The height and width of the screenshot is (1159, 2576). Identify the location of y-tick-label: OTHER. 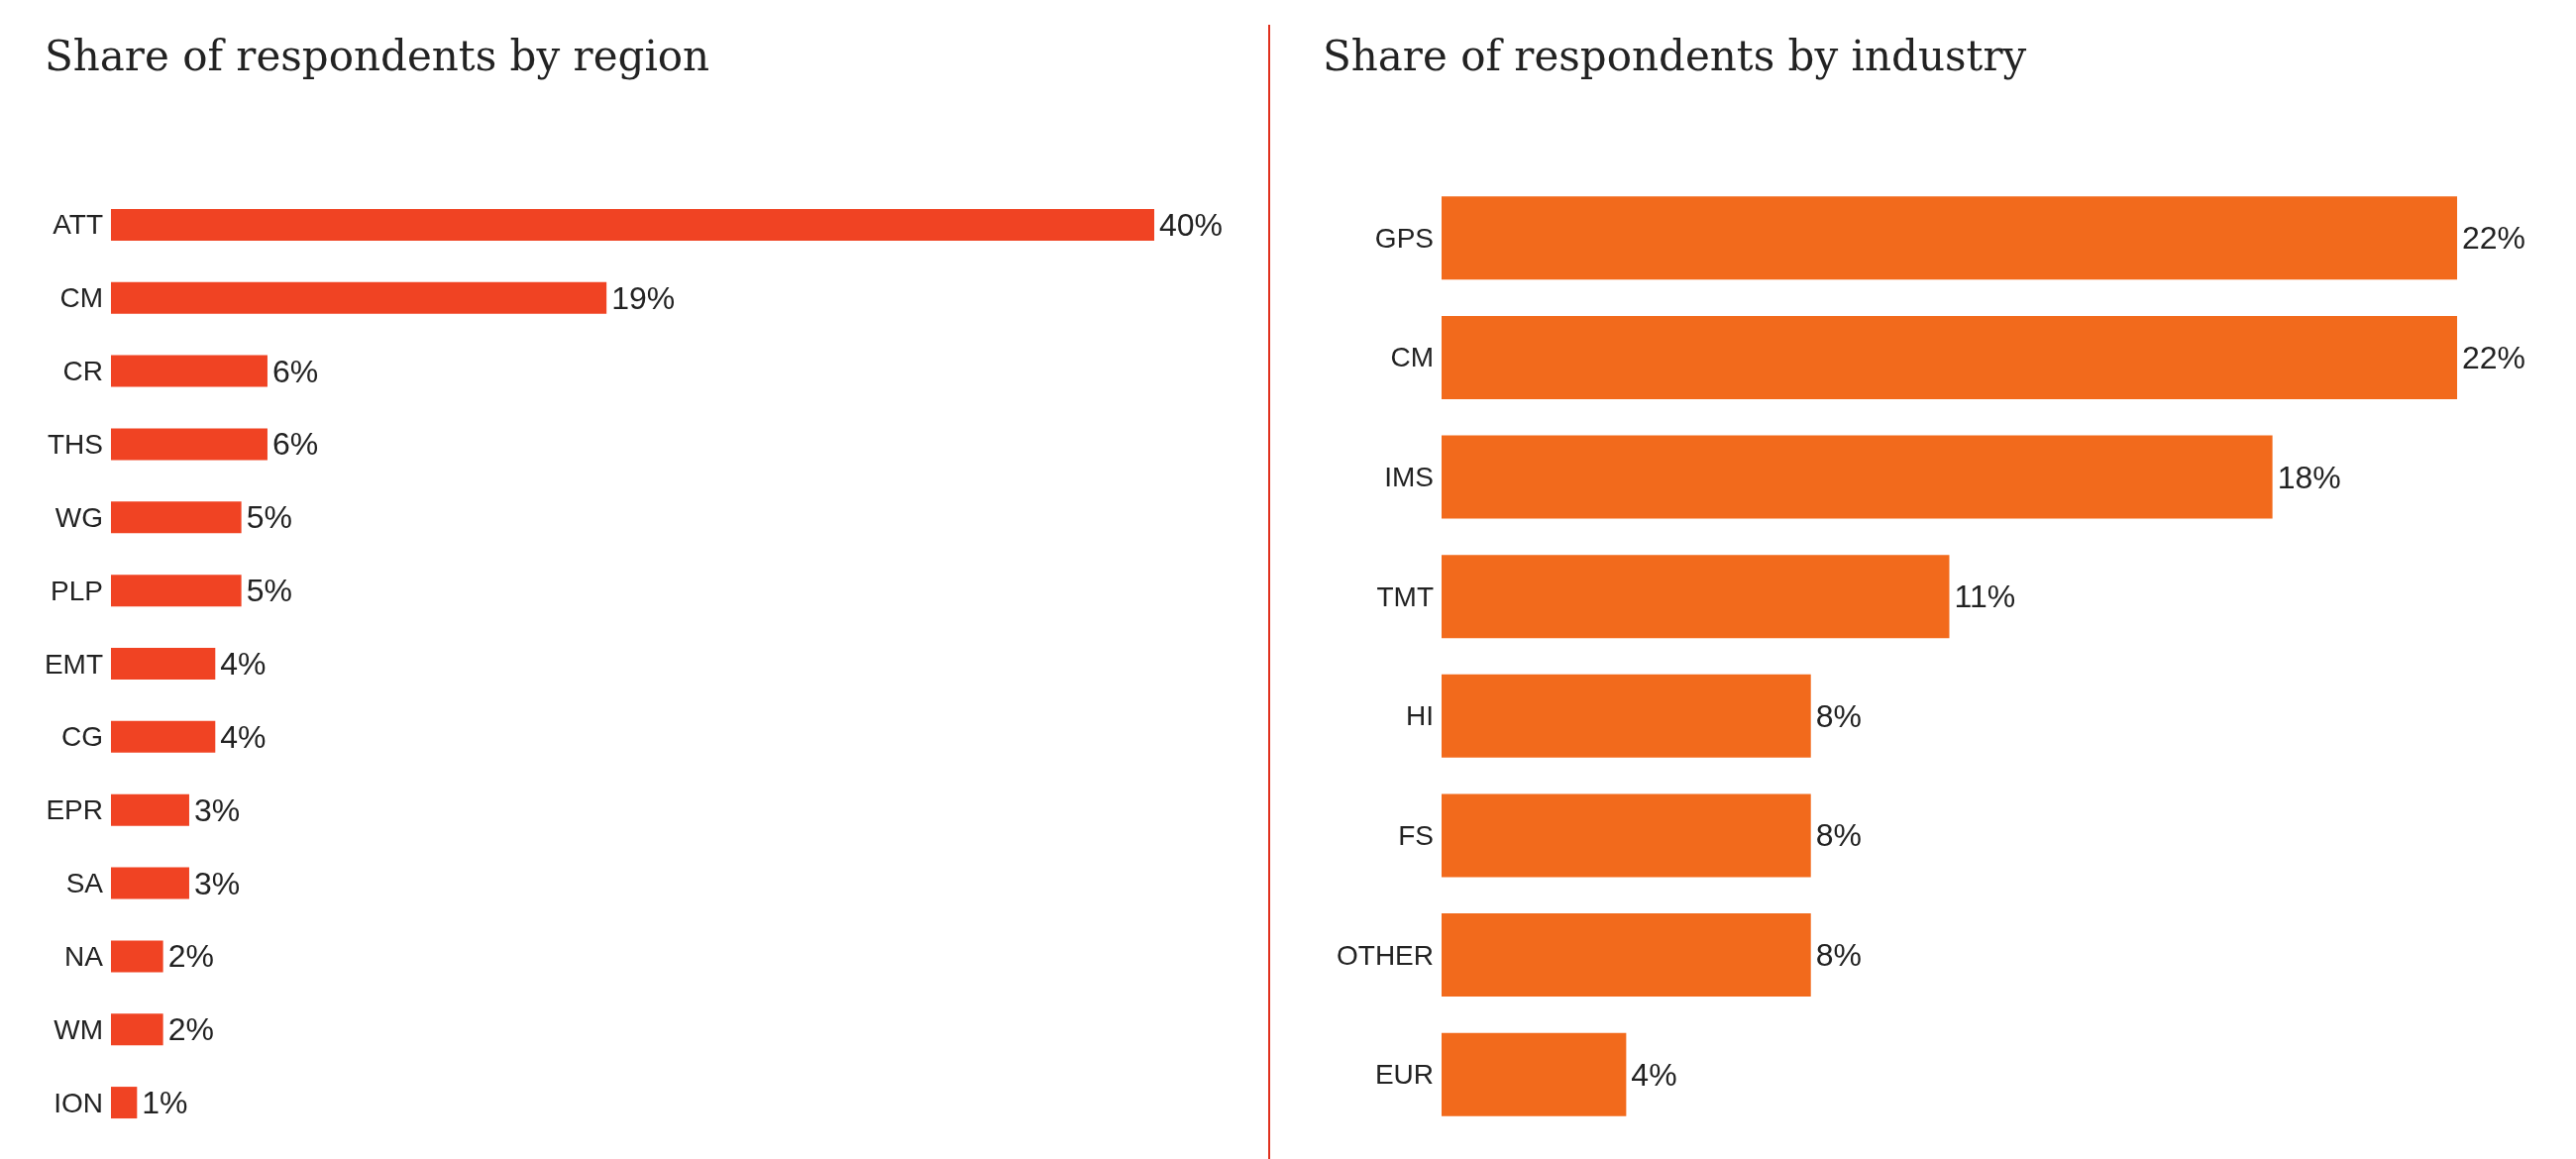
(1386, 955).